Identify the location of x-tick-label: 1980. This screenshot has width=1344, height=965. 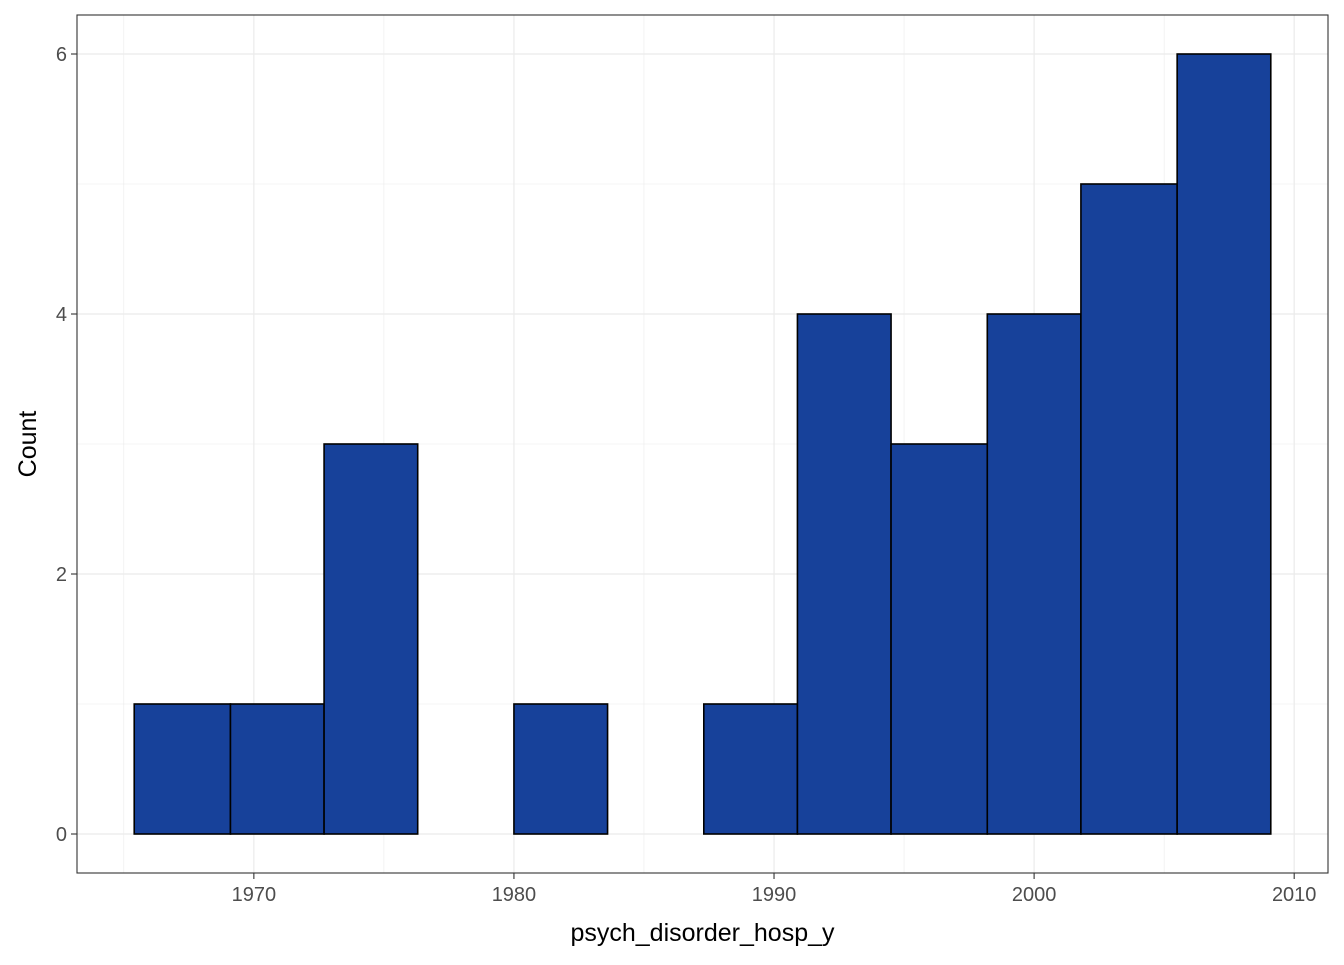
(514, 895).